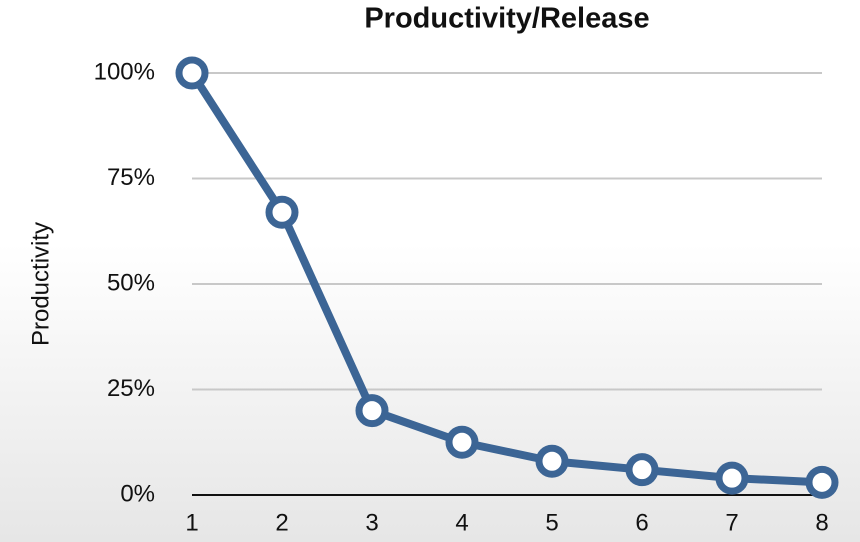 This screenshot has height=542, width=860. I want to click on x-tick-label: 6, so click(641, 522).